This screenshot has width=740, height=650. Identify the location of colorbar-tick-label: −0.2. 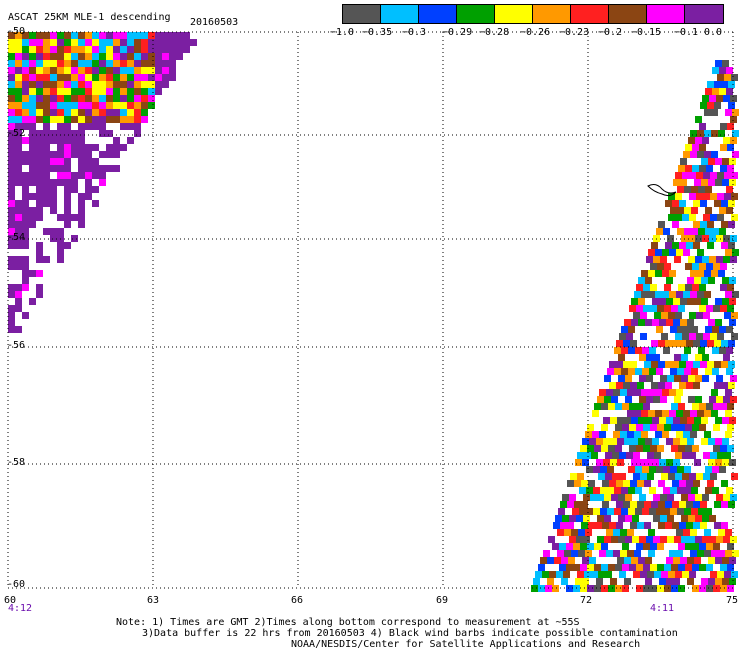
(610, 32).